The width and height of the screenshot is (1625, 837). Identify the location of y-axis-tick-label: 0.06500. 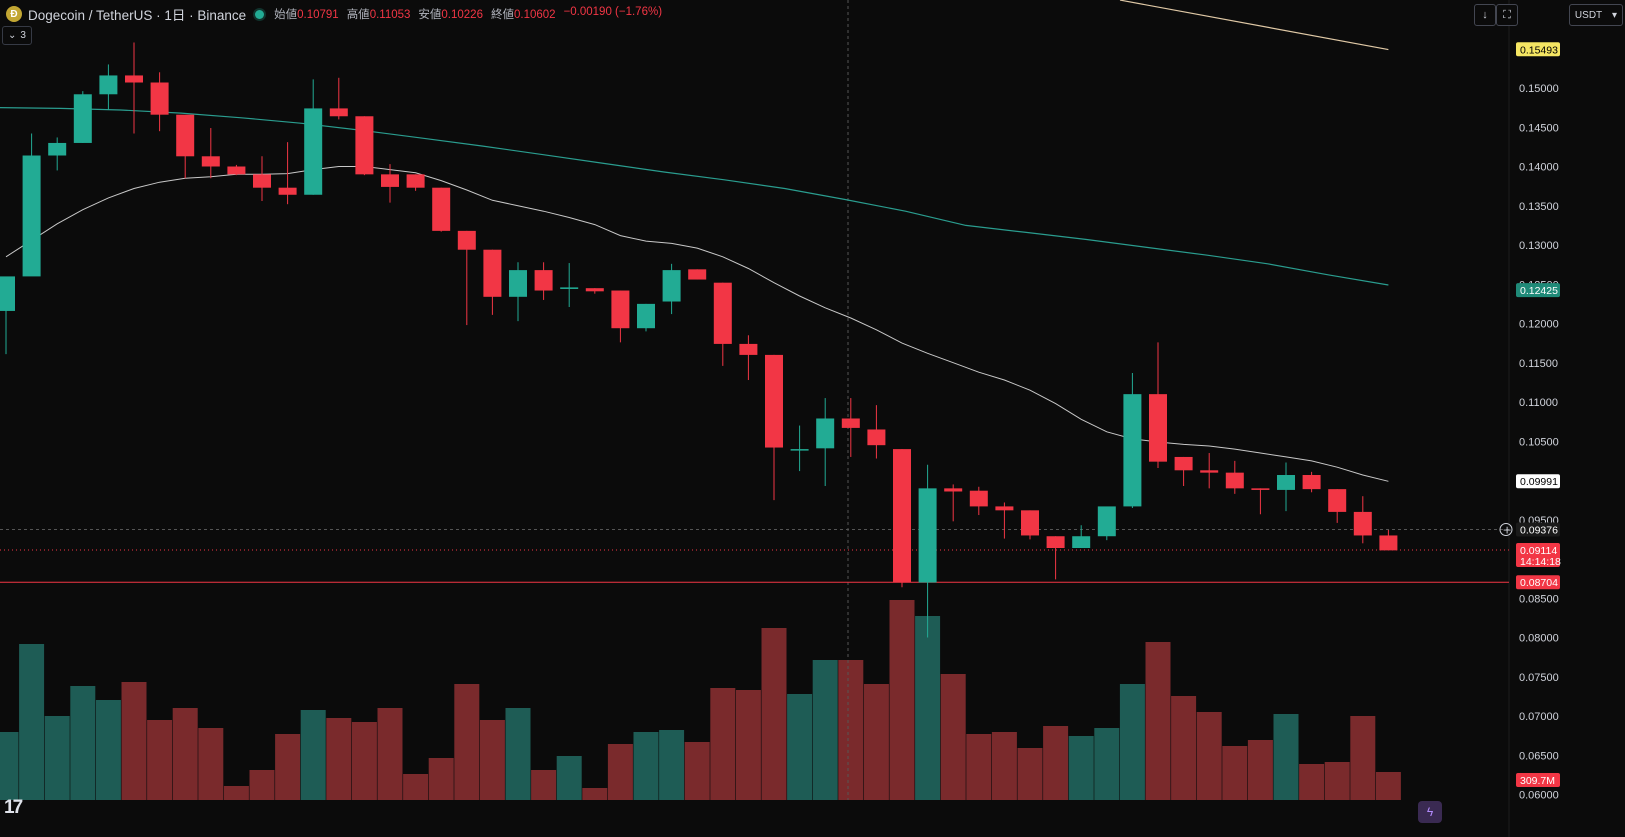
(1539, 756).